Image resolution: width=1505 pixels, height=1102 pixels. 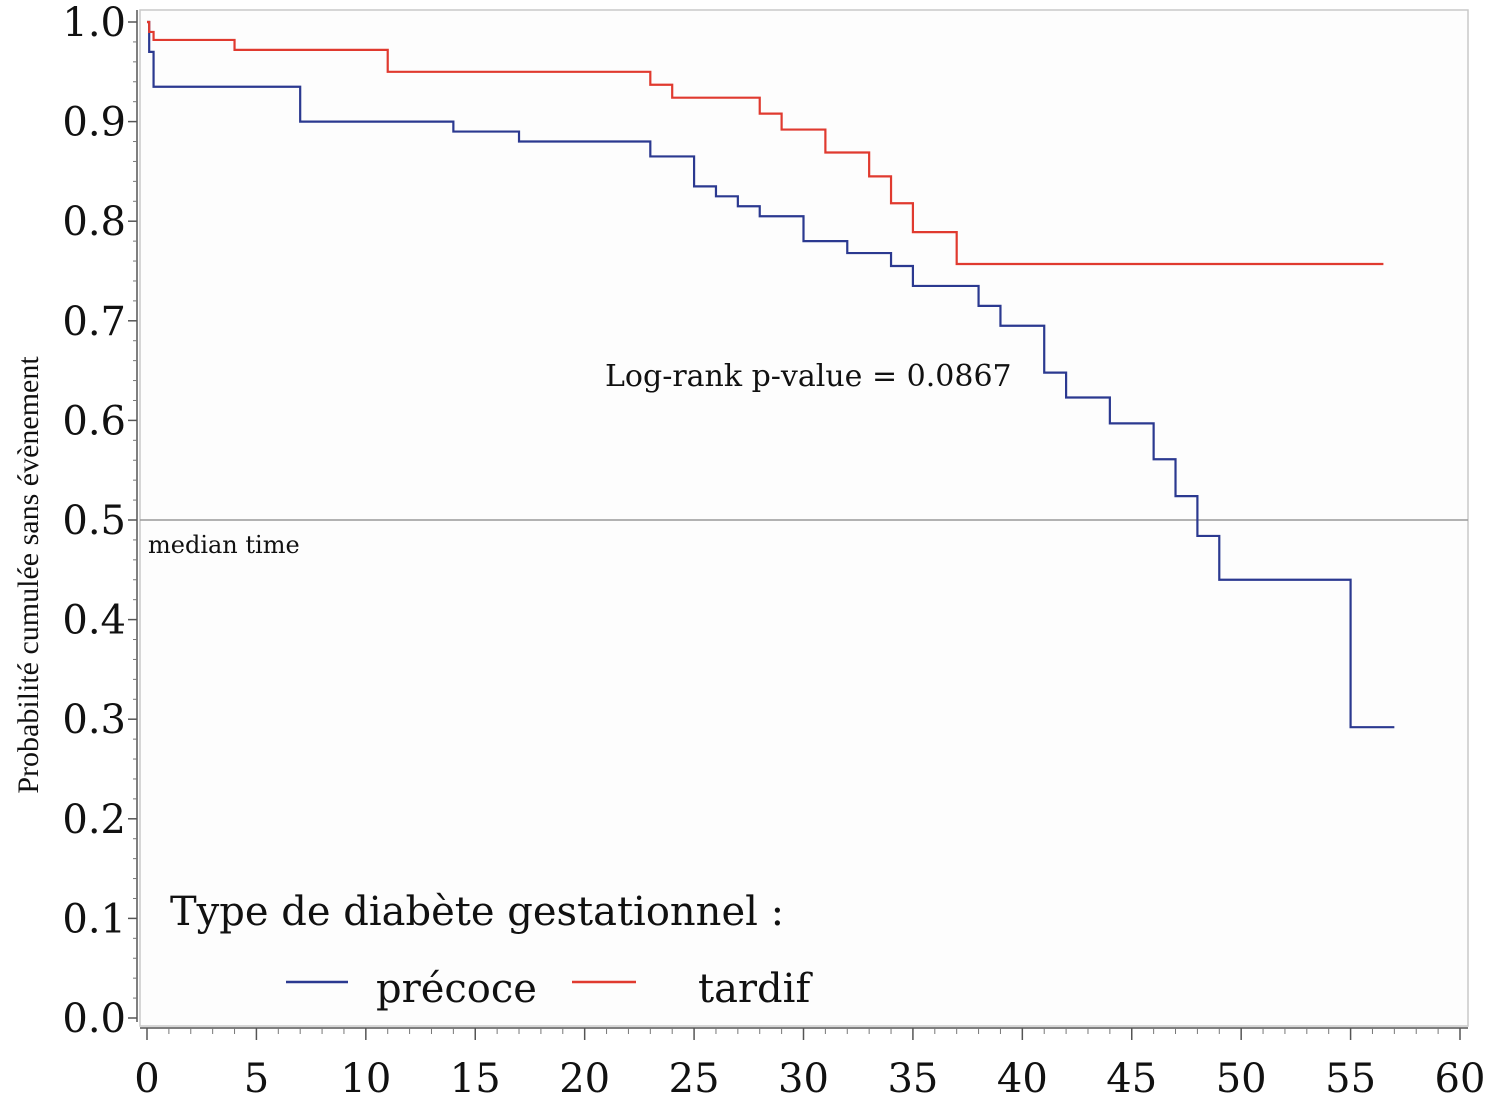 I want to click on y-axis-label: Probabilité cumulée sans évènement, so click(x=28, y=575).